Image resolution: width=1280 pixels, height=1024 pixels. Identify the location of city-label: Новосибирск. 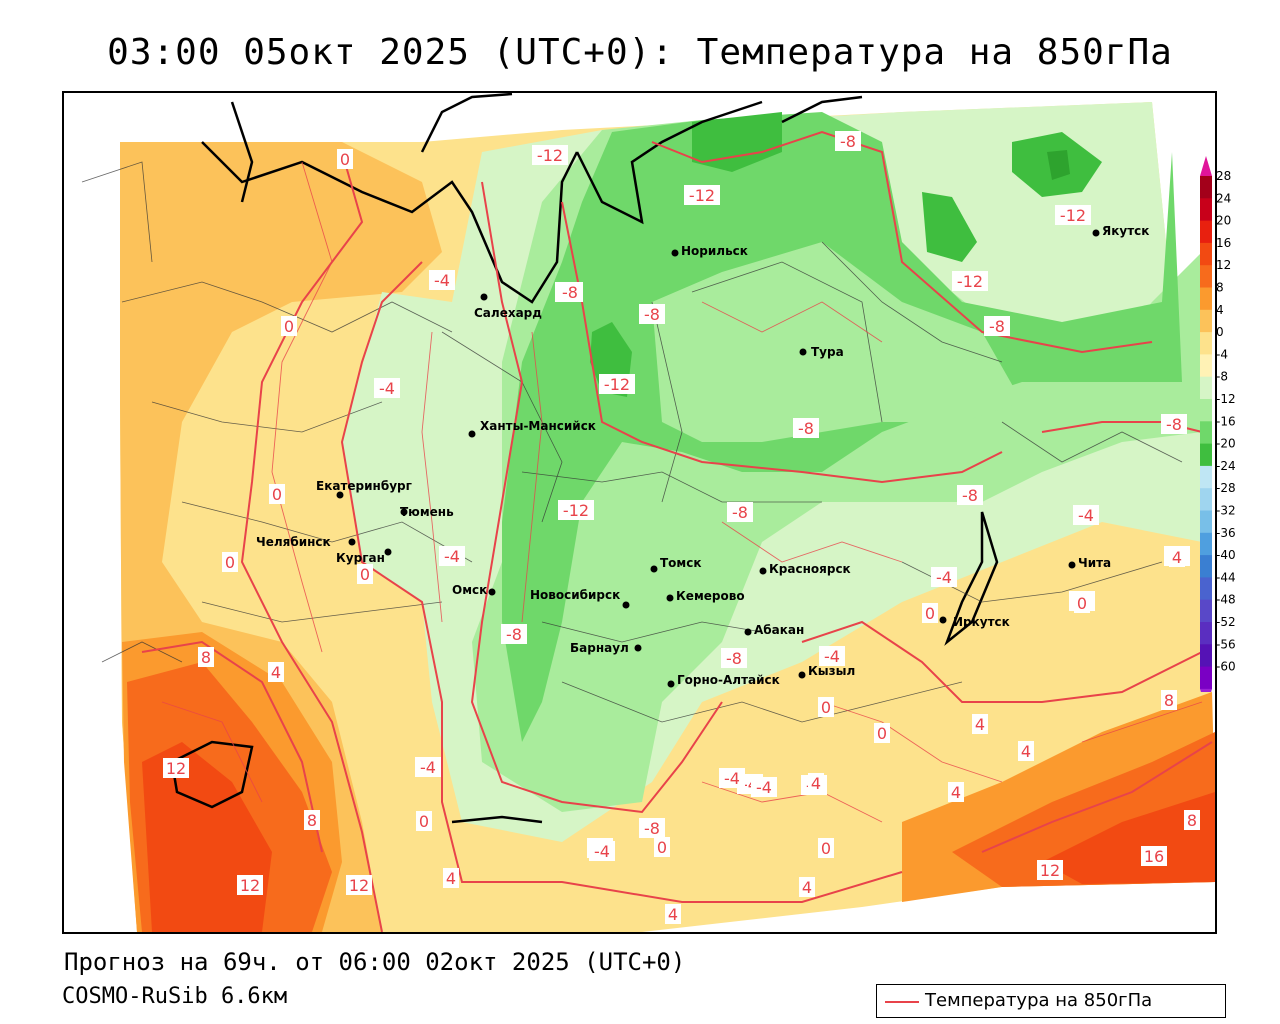
(575, 595).